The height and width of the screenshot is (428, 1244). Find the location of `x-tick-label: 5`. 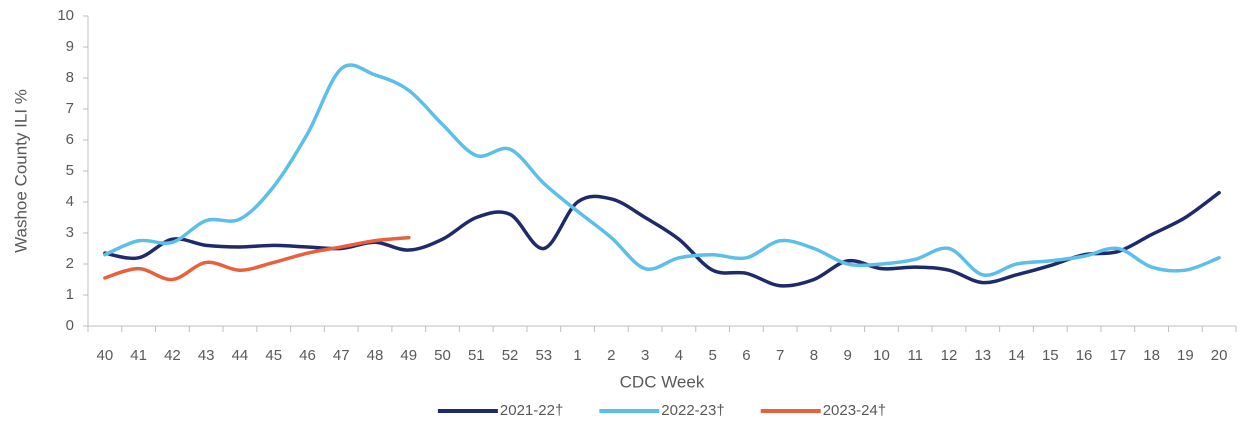

x-tick-label: 5 is located at coordinates (712, 355).